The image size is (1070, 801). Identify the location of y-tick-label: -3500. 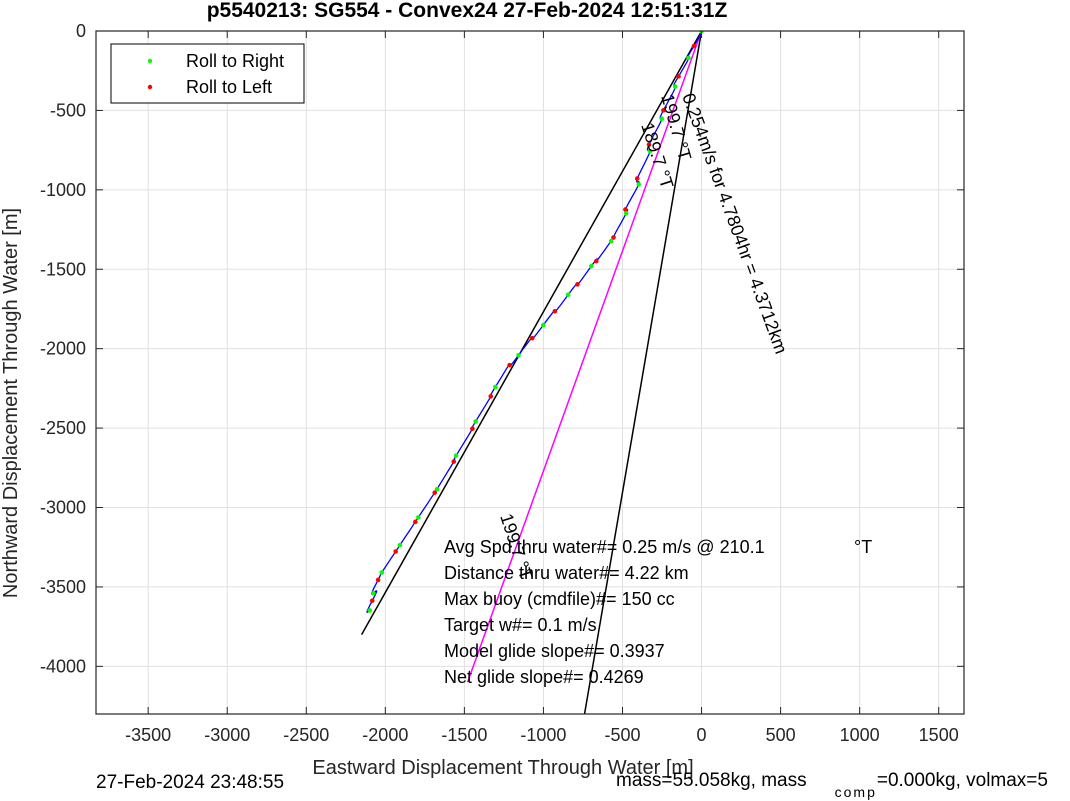
(63, 587).